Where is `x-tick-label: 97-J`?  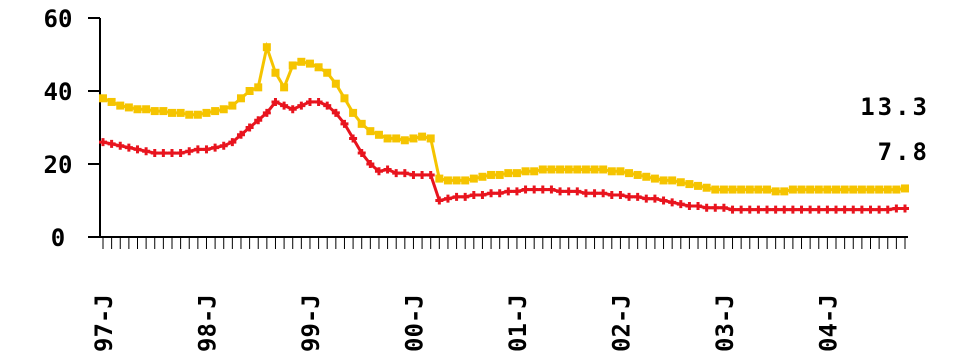
x-tick-label: 97-J is located at coordinates (104, 323).